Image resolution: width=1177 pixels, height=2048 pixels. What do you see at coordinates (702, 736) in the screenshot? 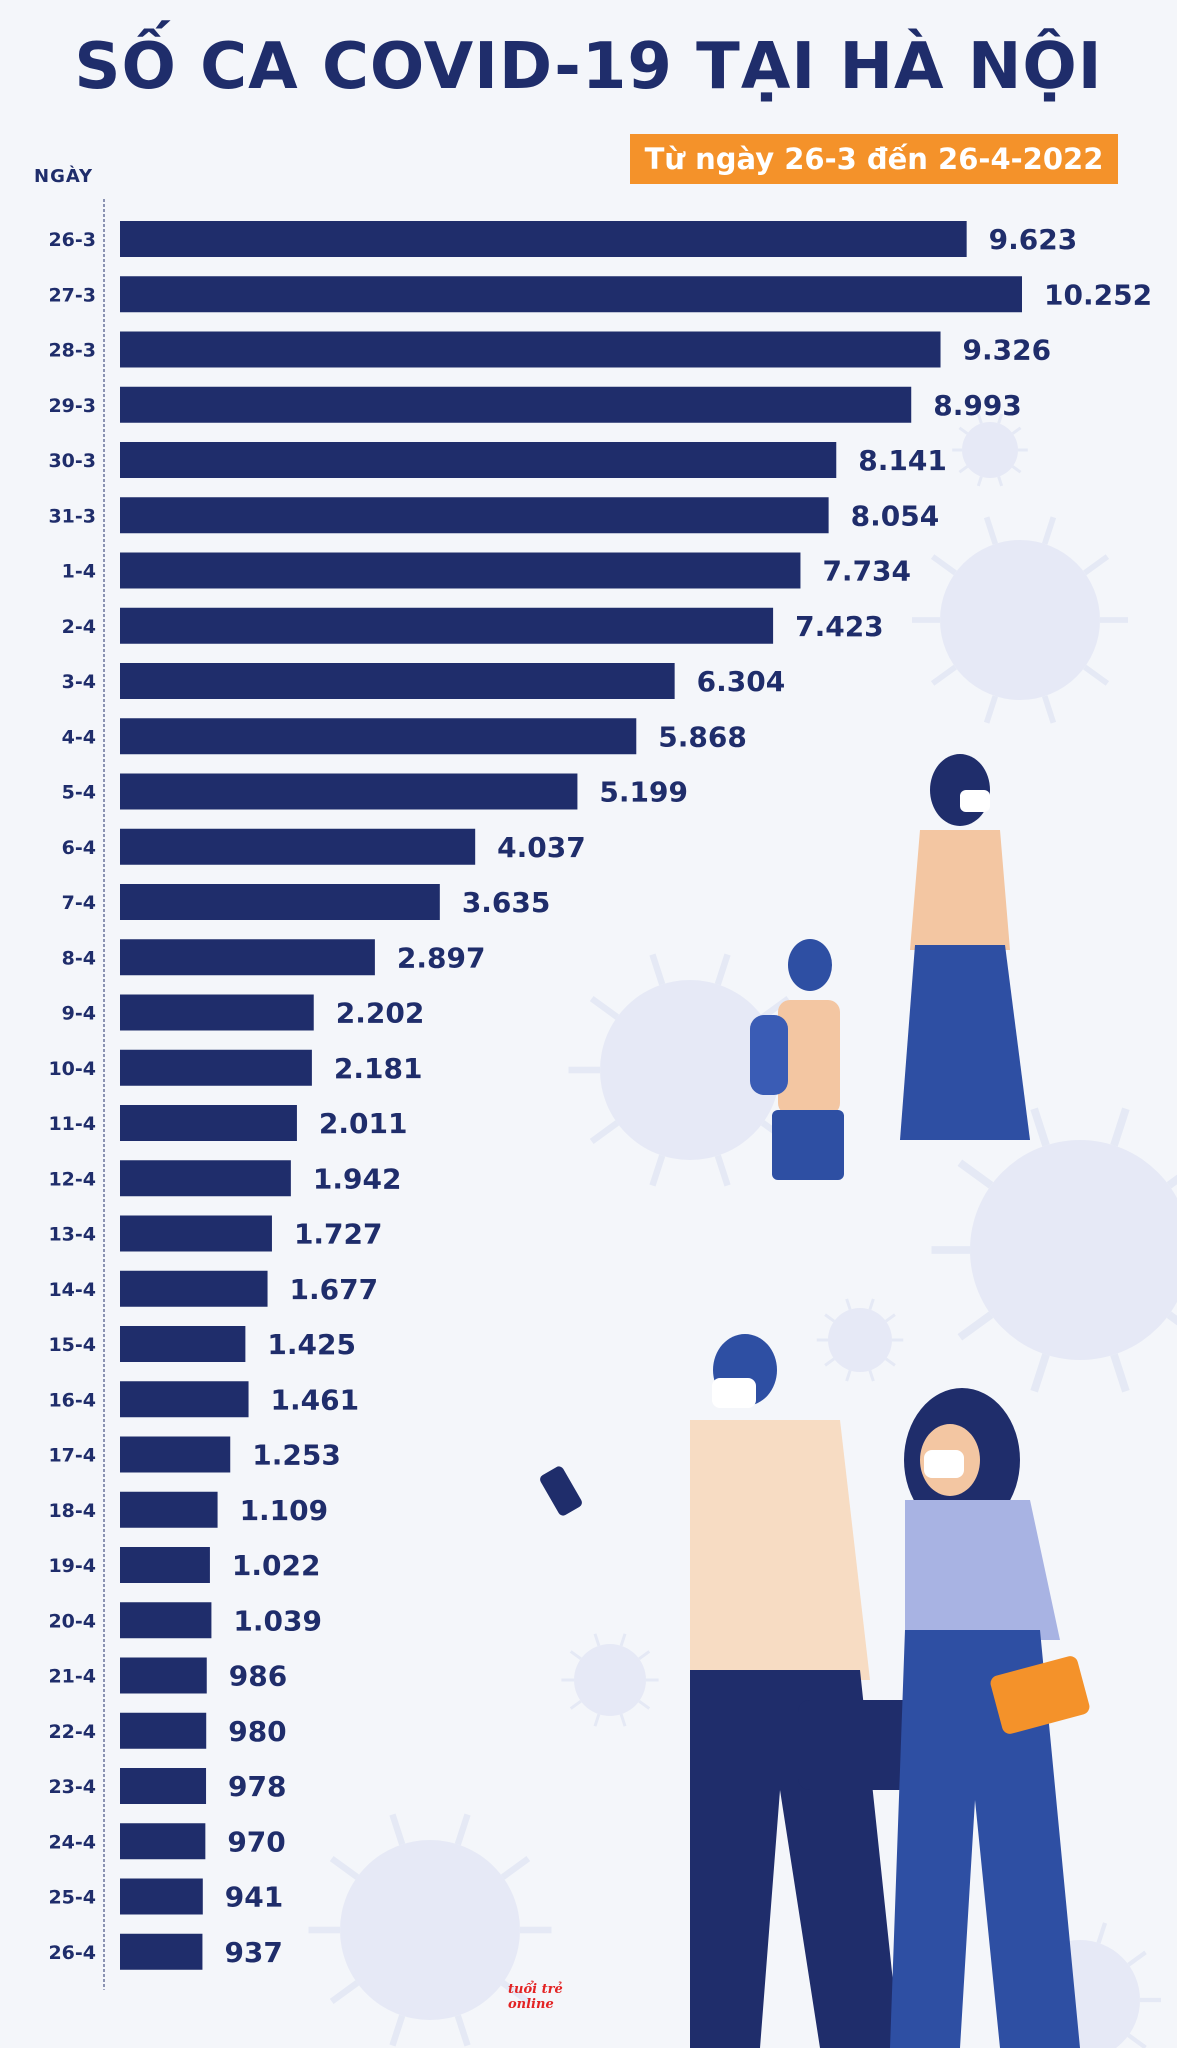
I see `data-label: 5.868` at bounding box center [702, 736].